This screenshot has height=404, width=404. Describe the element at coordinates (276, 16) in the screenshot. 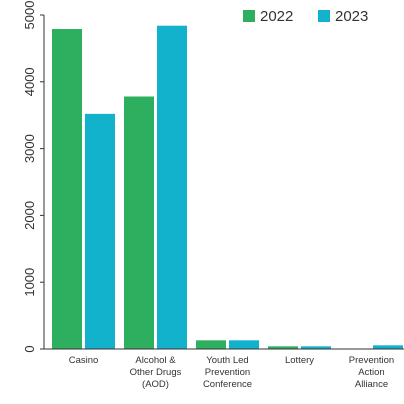

I see `legend-label-2022: 2022` at that location.